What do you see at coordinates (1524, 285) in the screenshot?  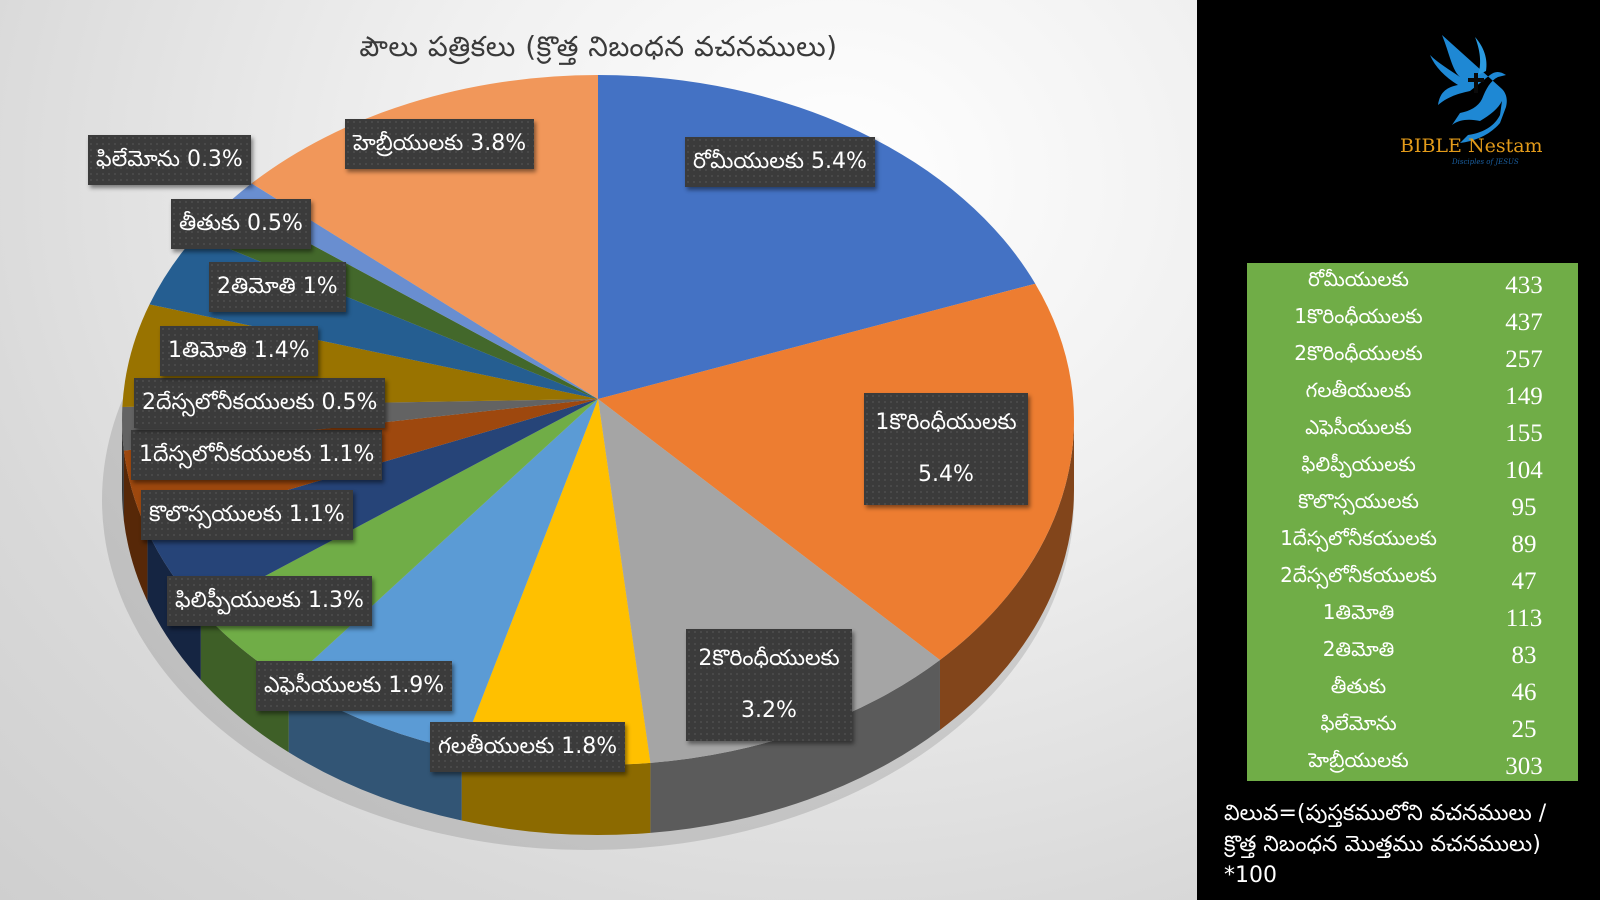 I see `verse-count: 433` at bounding box center [1524, 285].